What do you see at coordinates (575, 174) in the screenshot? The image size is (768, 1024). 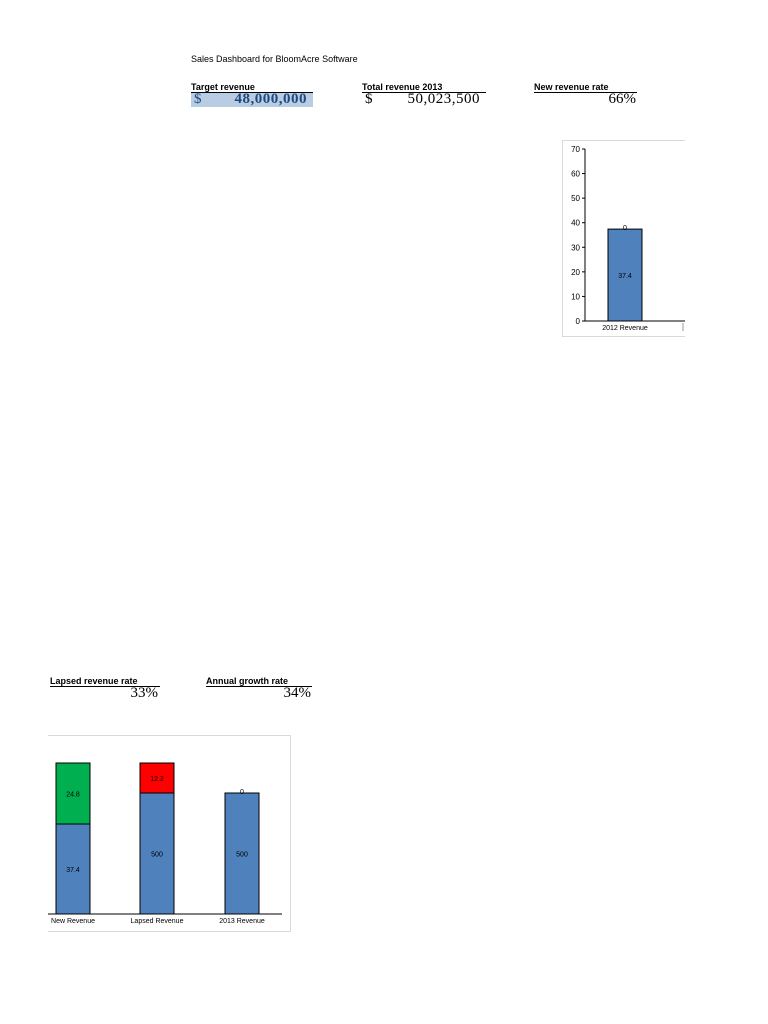 I see `y-tick-label: 60` at bounding box center [575, 174].